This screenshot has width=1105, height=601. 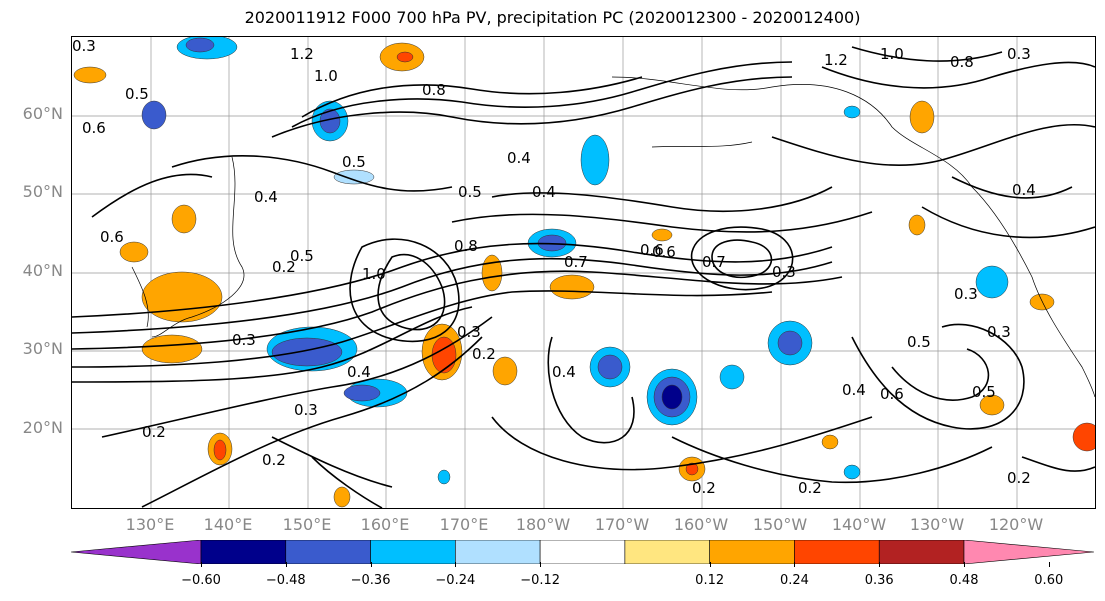 I want to click on lat-label: 30°N, so click(x=42, y=348).